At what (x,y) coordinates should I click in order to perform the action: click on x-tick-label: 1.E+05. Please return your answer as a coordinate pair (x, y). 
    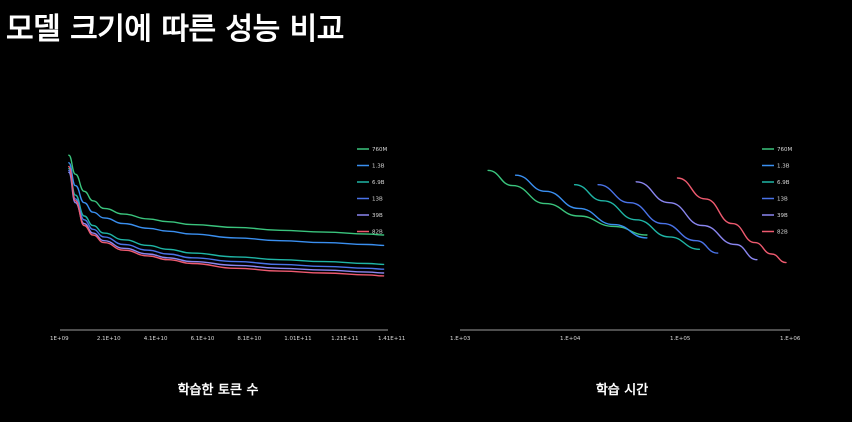
    Looking at the image, I should click on (680, 339).